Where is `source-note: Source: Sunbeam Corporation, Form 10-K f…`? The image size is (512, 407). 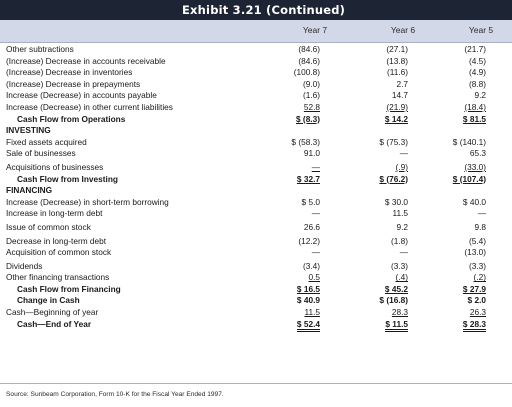 source-note: Source: Sunbeam Corporation, Form 10-K f… is located at coordinates (256, 395).